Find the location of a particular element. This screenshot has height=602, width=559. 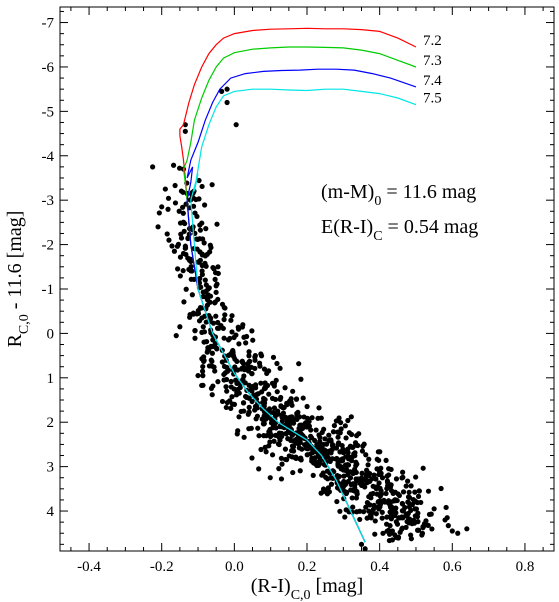

y-tick-label: -1 is located at coordinates (48, 290).